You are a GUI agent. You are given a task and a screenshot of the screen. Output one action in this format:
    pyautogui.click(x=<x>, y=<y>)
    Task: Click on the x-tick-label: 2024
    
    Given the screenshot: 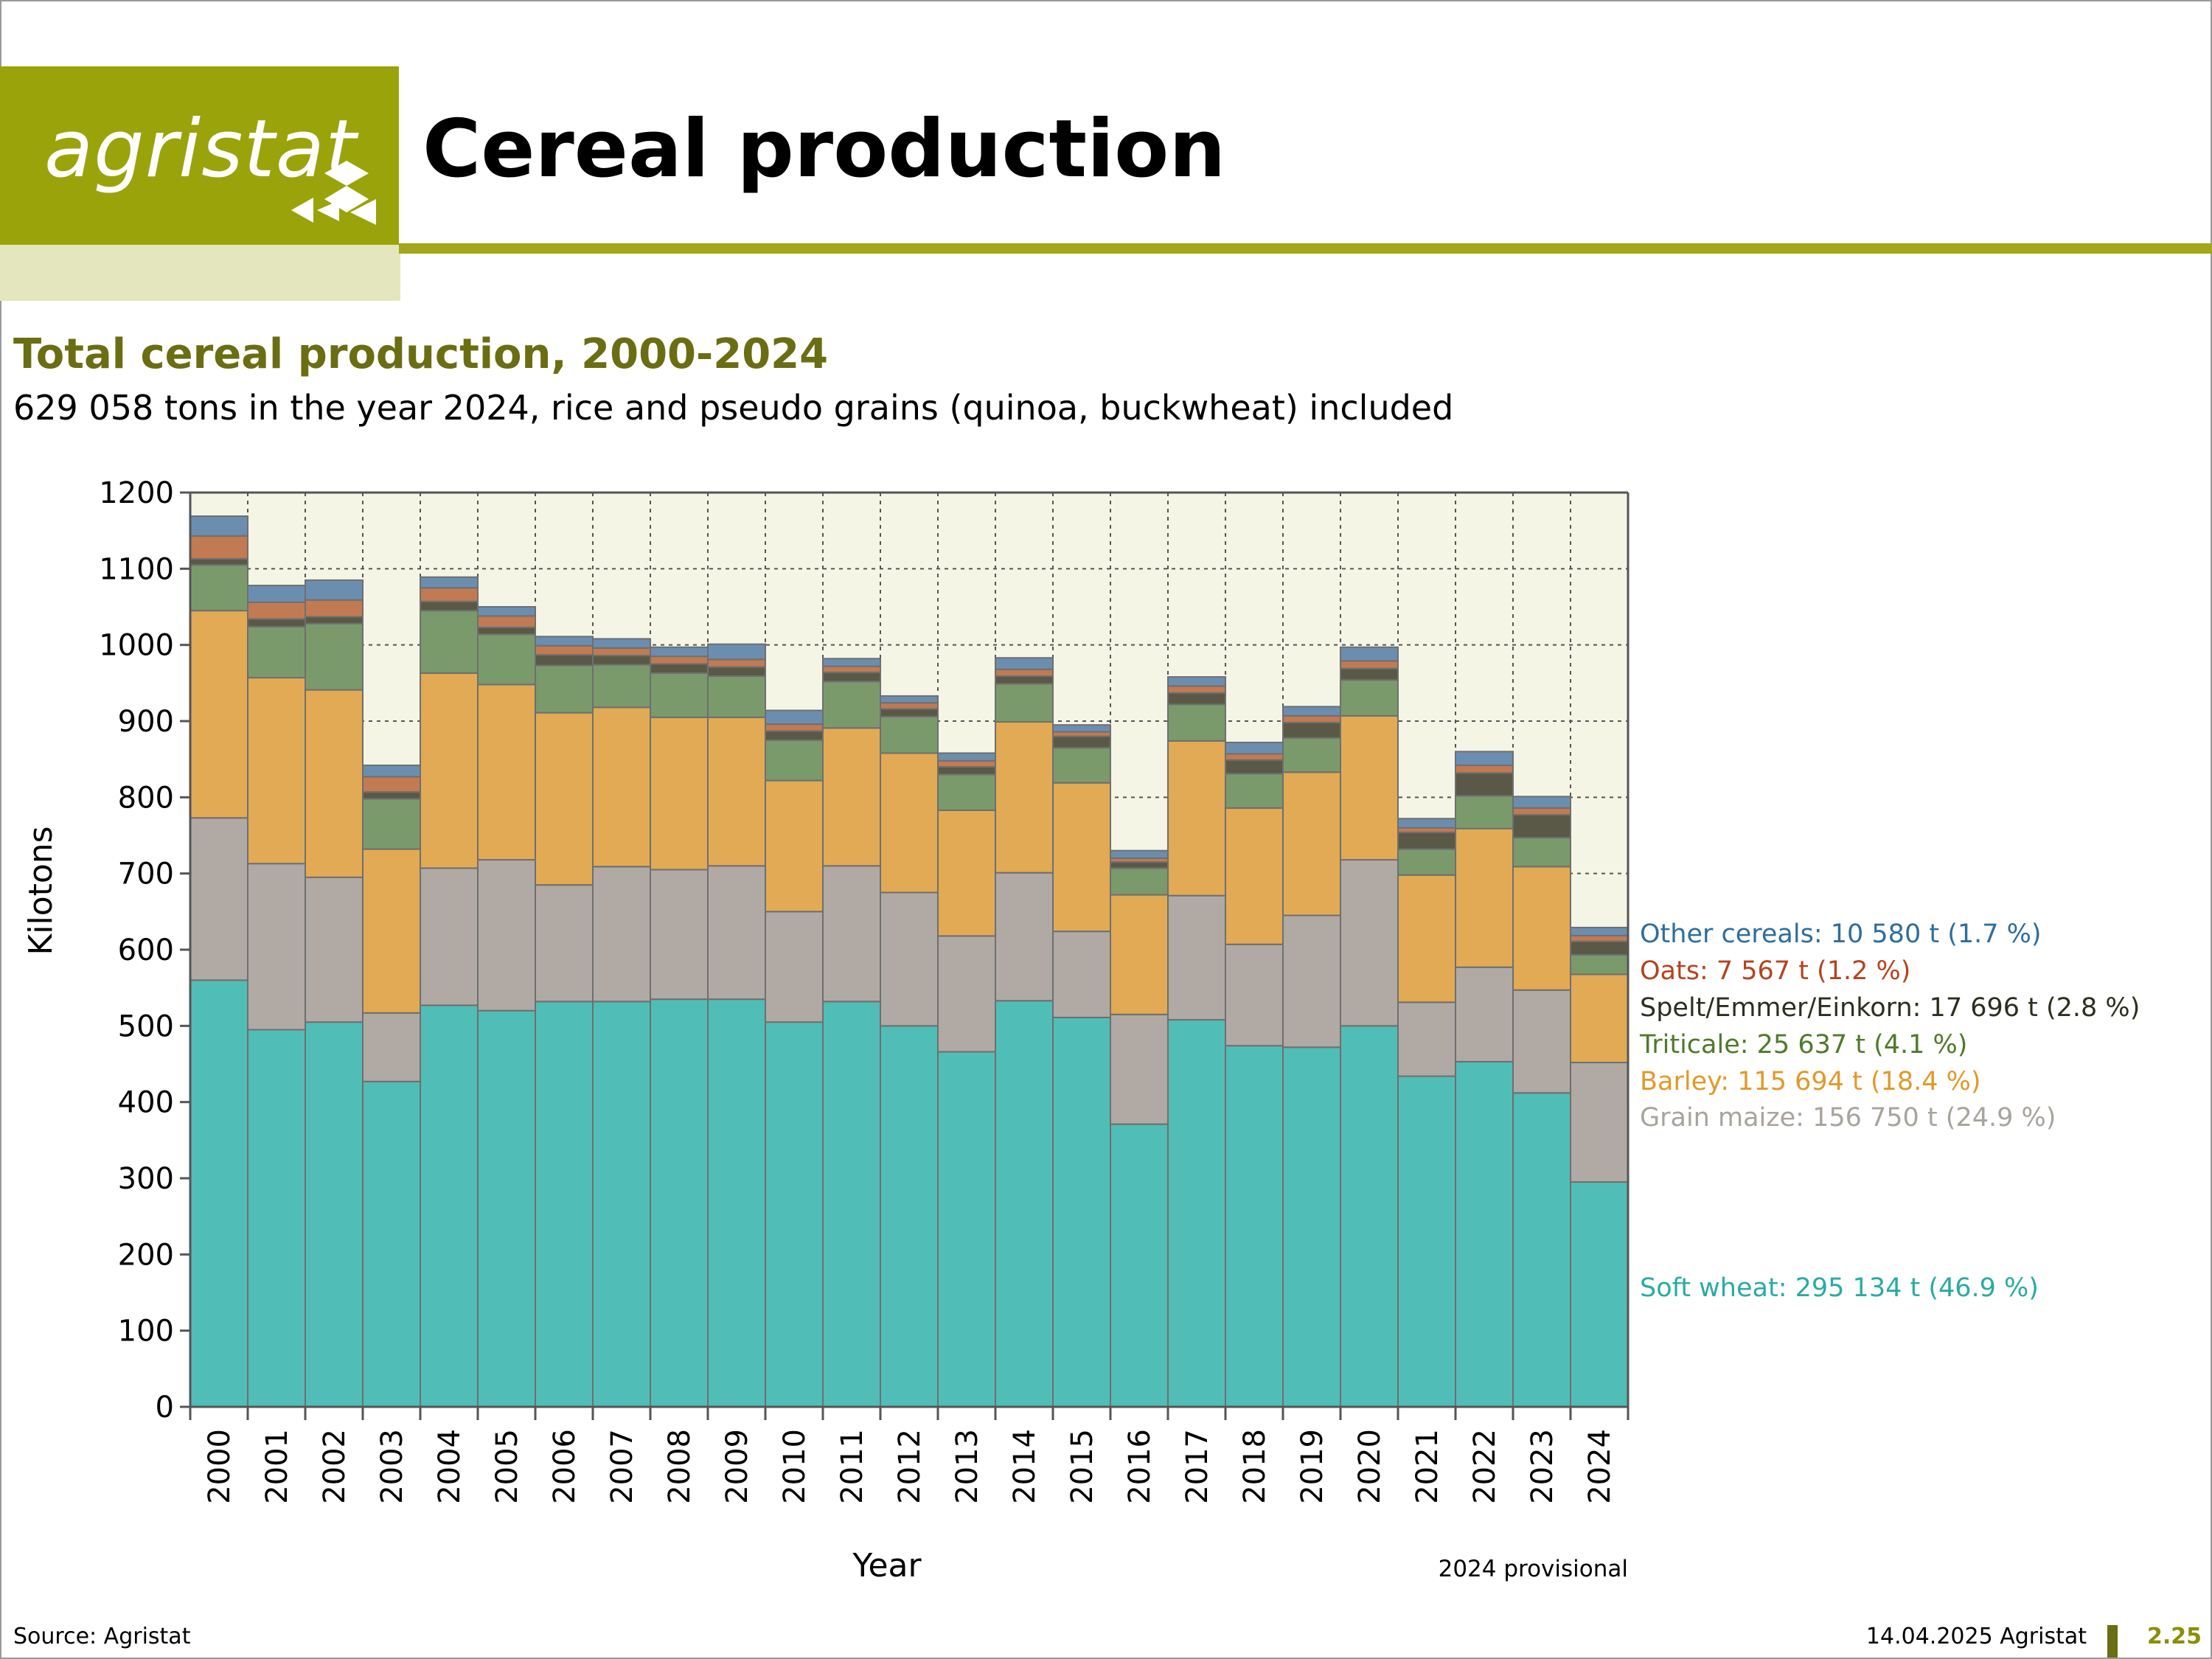 What is the action you would take?
    pyautogui.click(x=1600, y=1466)
    